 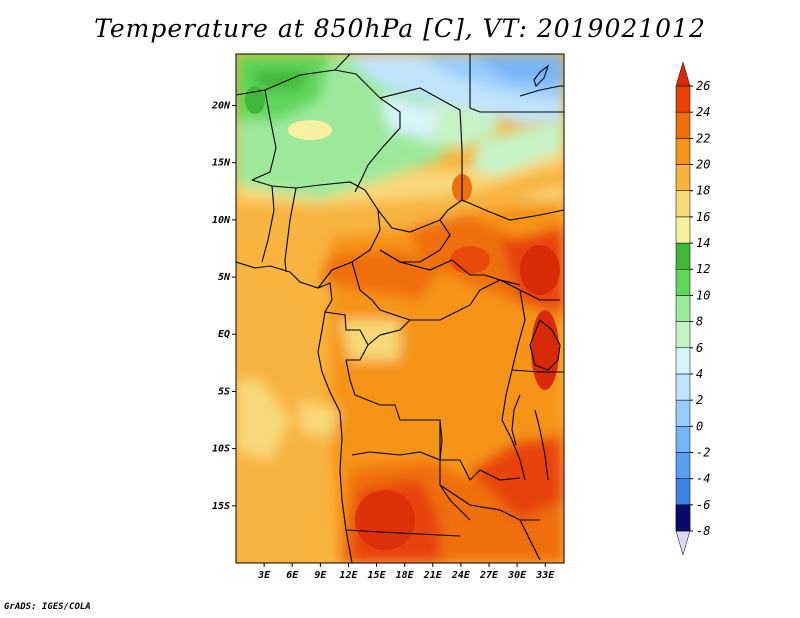 I want to click on colorbar-label: 16, so click(x=703, y=217).